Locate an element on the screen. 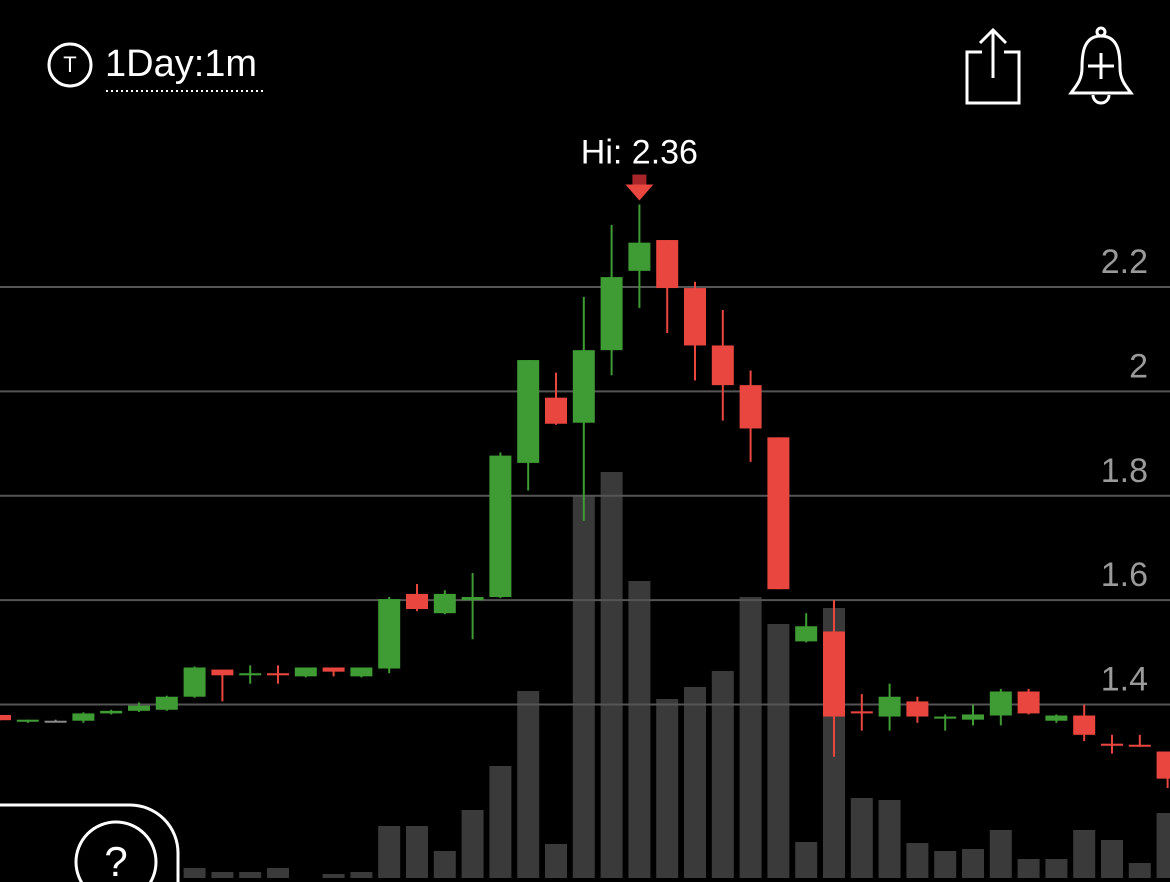 This screenshot has height=882, width=1170. y-tick-label: 2 is located at coordinates (1138, 366).